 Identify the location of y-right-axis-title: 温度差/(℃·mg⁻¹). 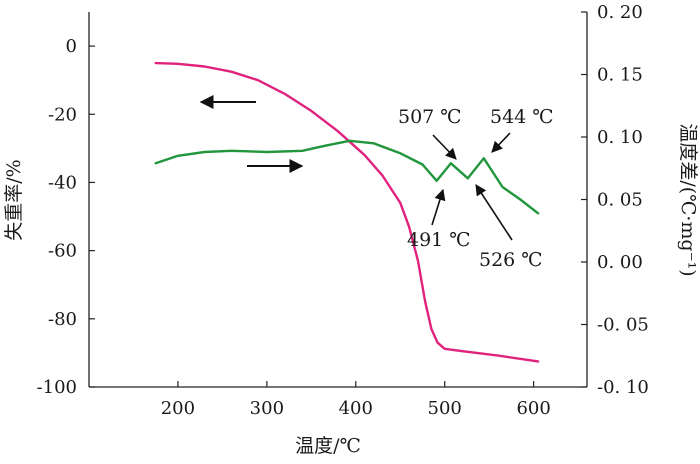
(688, 199).